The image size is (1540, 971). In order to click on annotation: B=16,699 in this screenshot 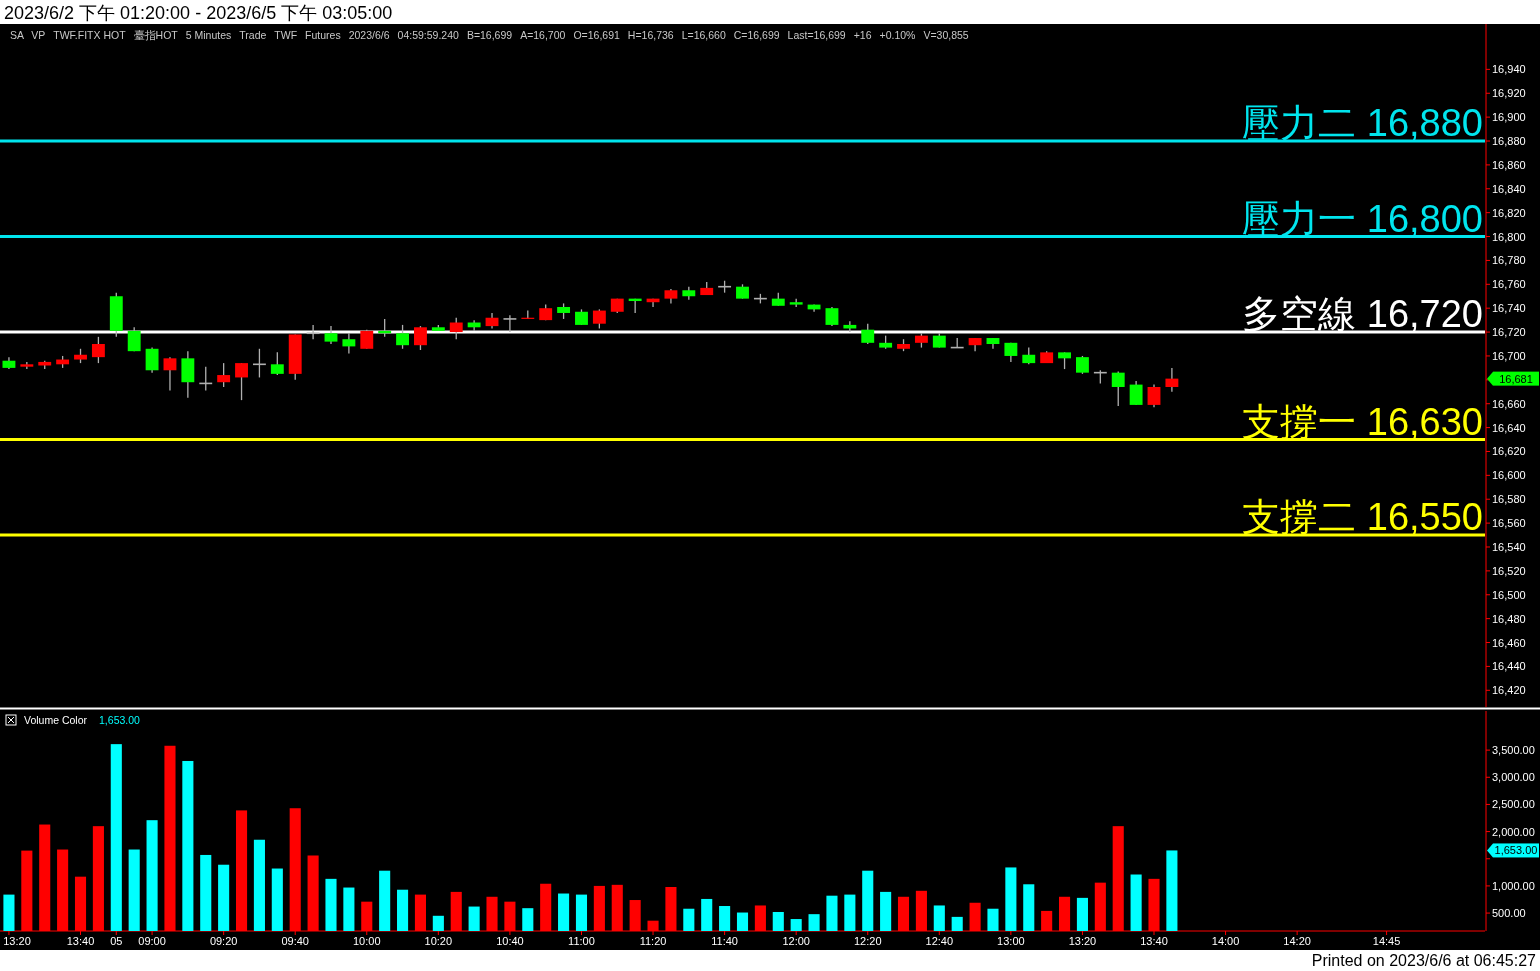, I will do `click(489, 35)`.